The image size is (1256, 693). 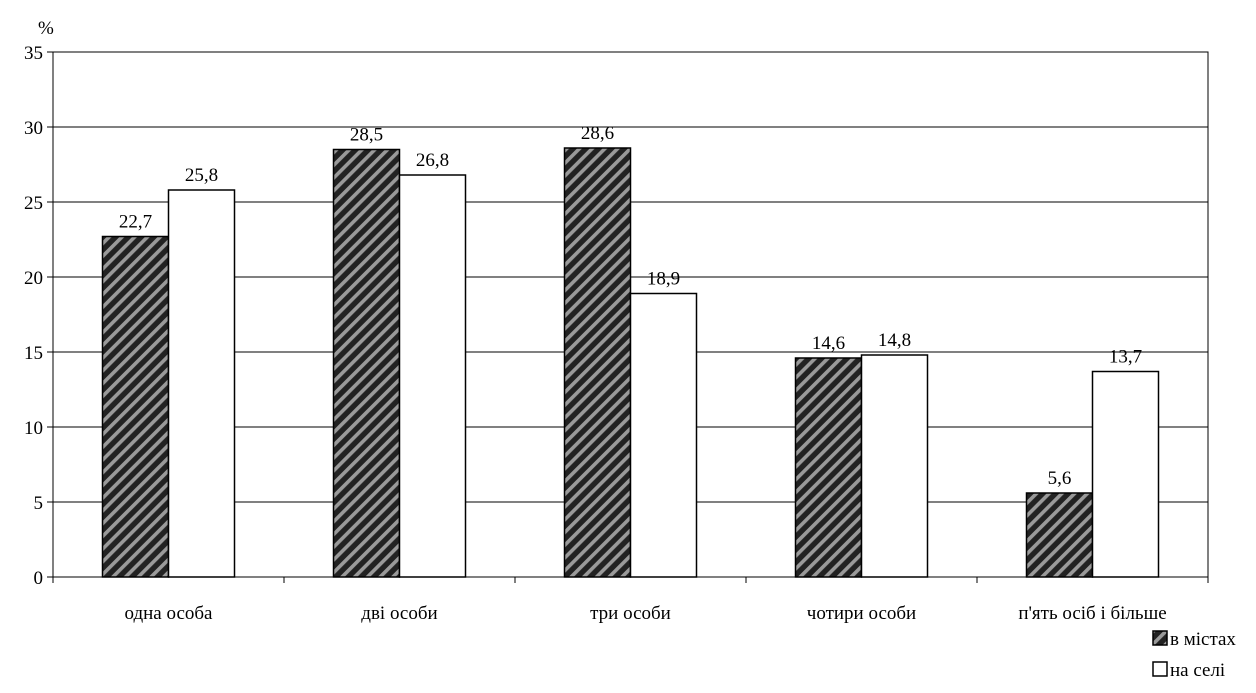 What do you see at coordinates (33, 278) in the screenshot?
I see `y-tick-label: 20` at bounding box center [33, 278].